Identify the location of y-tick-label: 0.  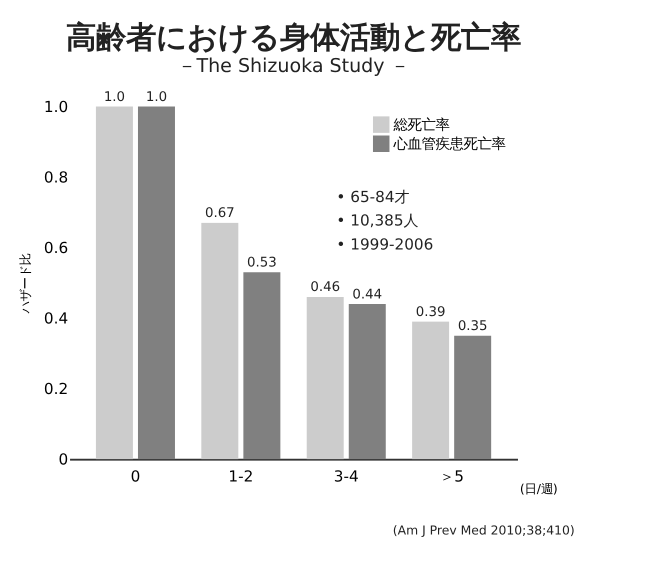
(63, 459).